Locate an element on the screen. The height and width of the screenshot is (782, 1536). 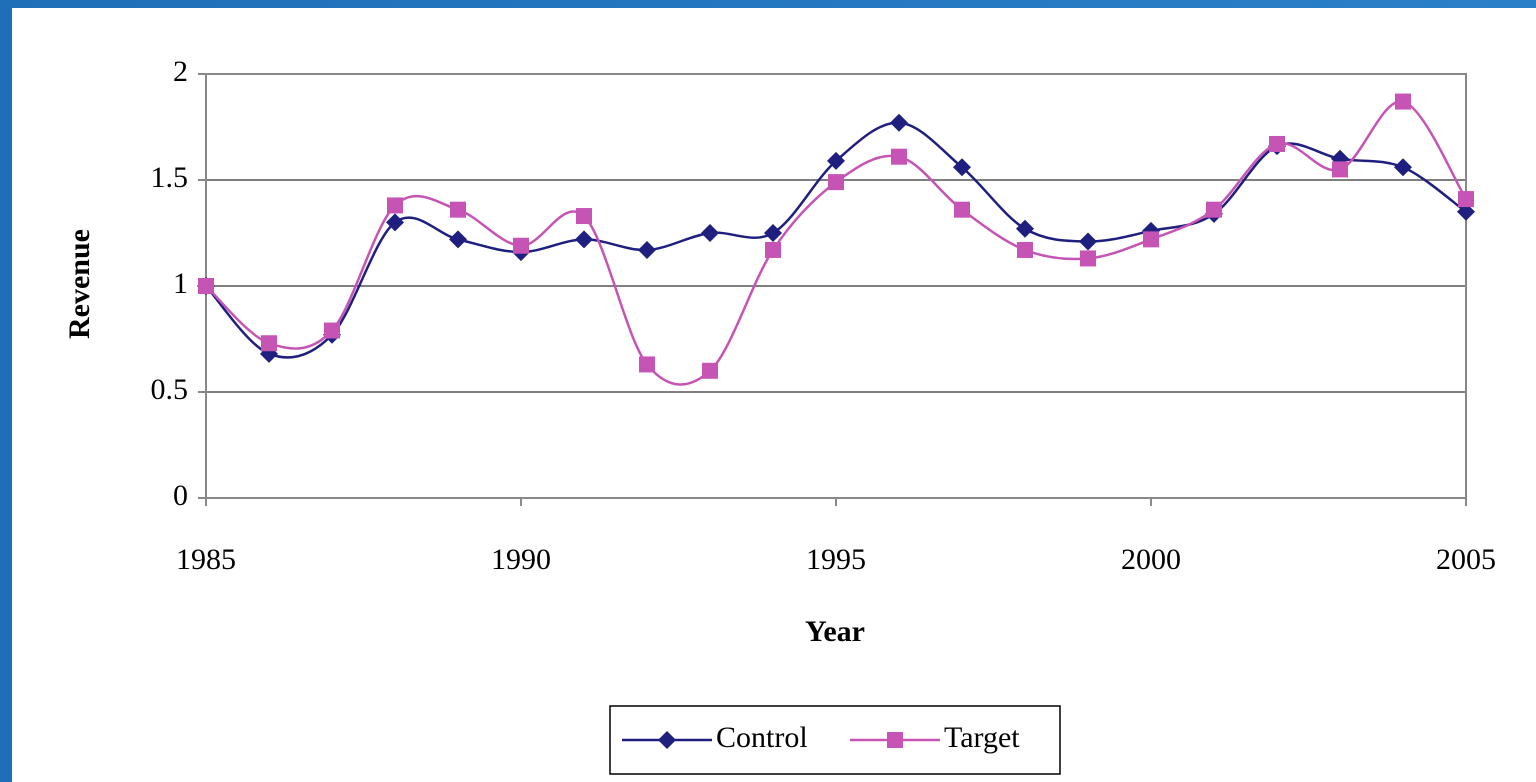
x-tick-label: 1995 is located at coordinates (836, 559).